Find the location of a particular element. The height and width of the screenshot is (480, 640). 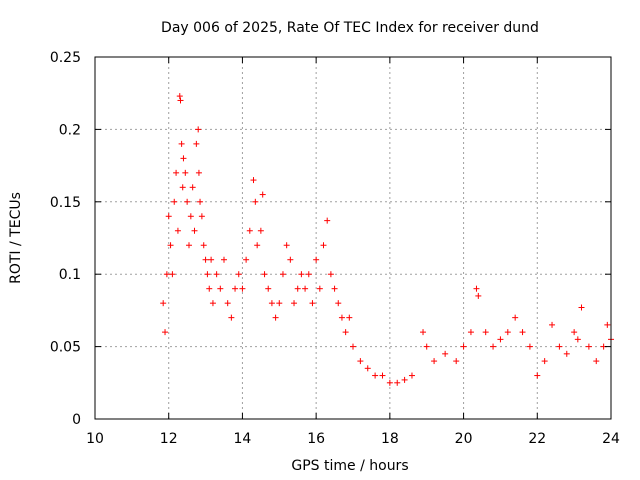

x-tick-label: 14 is located at coordinates (243, 439).